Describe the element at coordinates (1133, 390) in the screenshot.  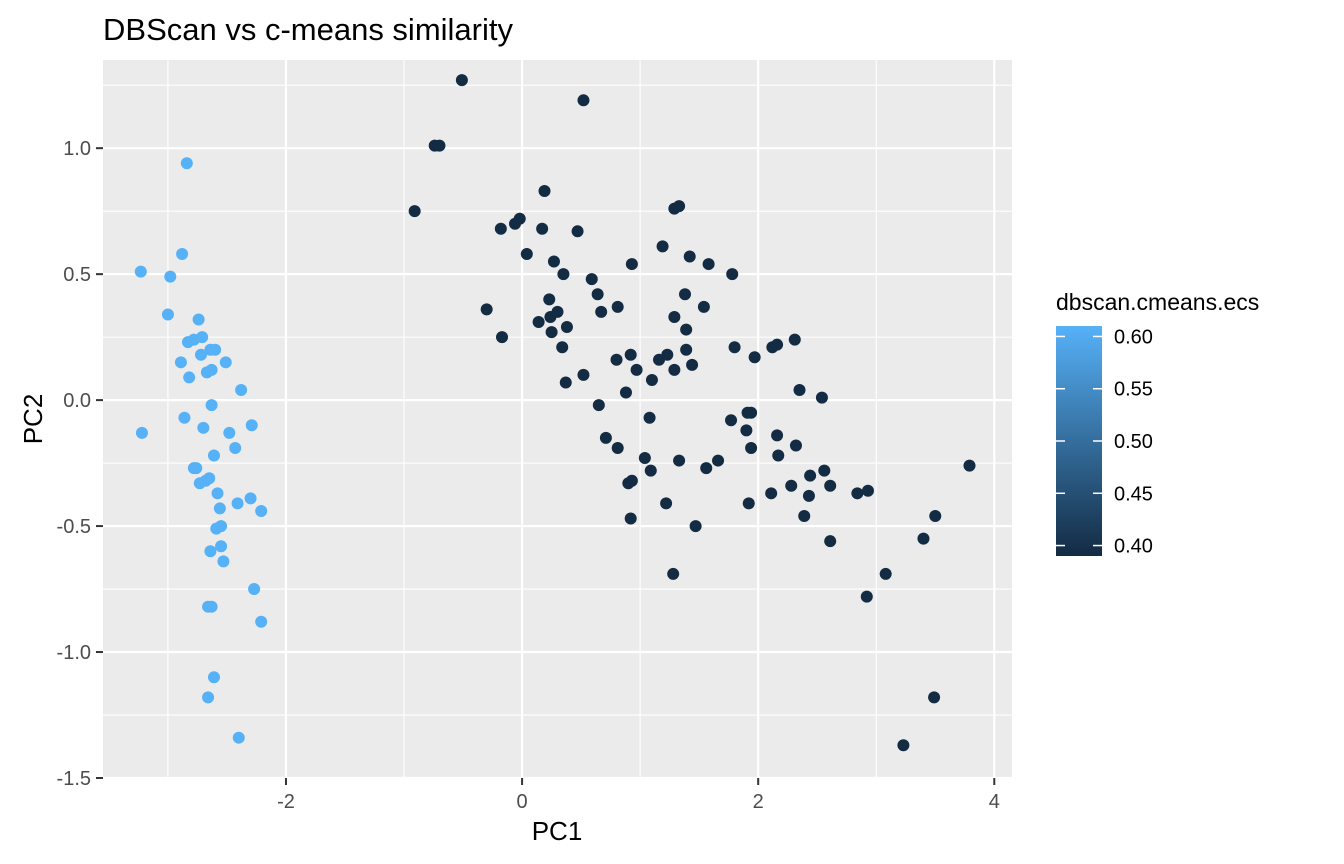
I see `legend-break-label: 0.55` at that location.